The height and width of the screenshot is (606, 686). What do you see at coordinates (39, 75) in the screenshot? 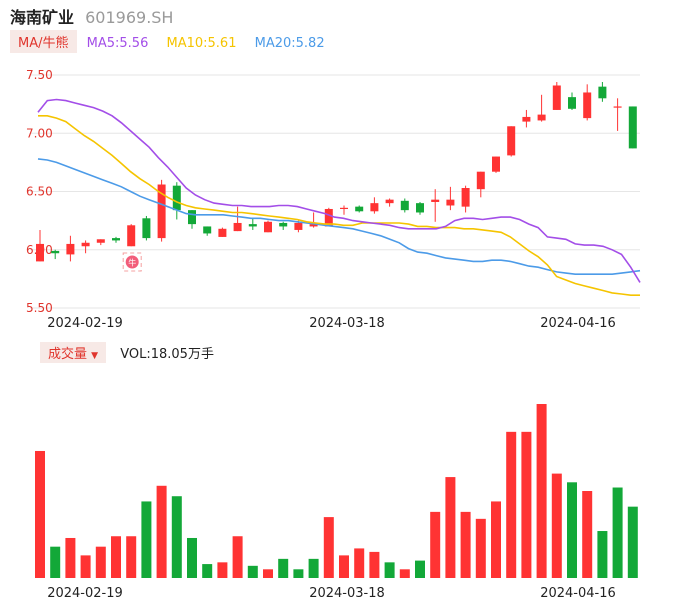
I see `price-tick-label: 7.50` at bounding box center [39, 75].